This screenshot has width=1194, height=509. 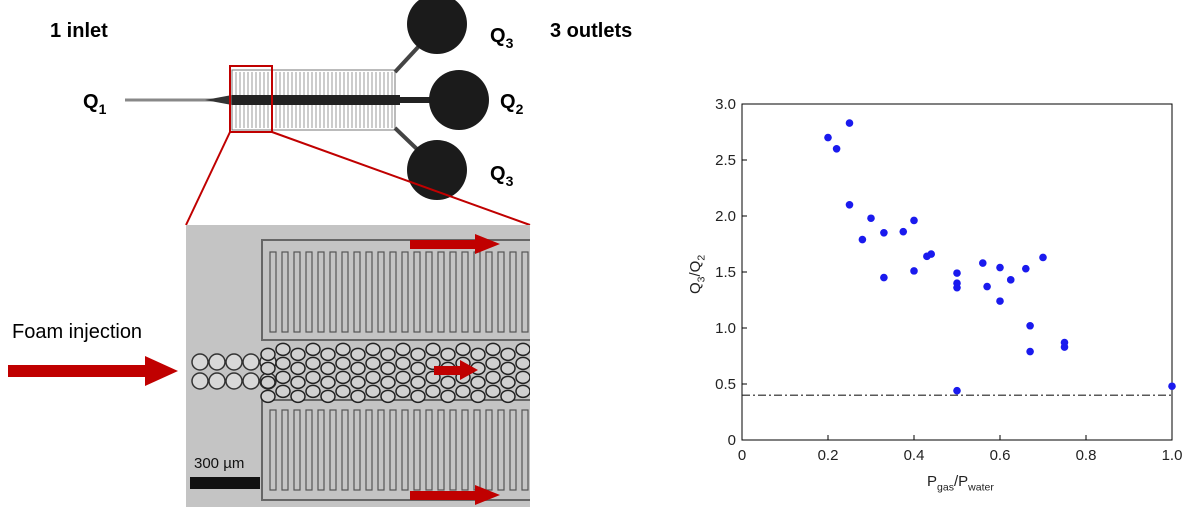 What do you see at coordinates (725, 272) in the screenshot?
I see `y-tick-label: 1.5` at bounding box center [725, 272].